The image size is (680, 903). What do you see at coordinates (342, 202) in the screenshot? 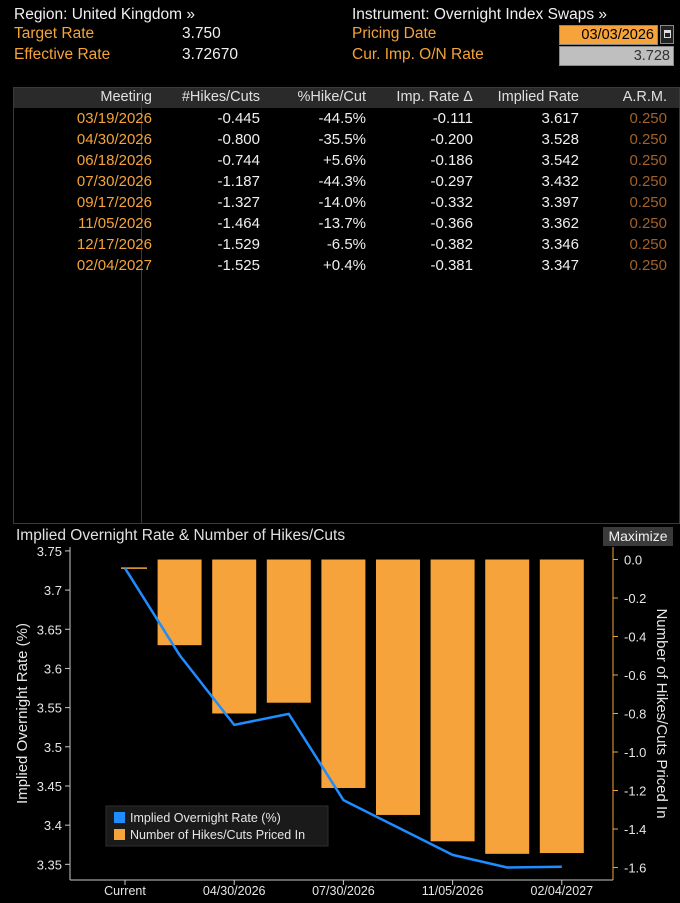
I see `pct-hike-cut: -14.0%` at bounding box center [342, 202].